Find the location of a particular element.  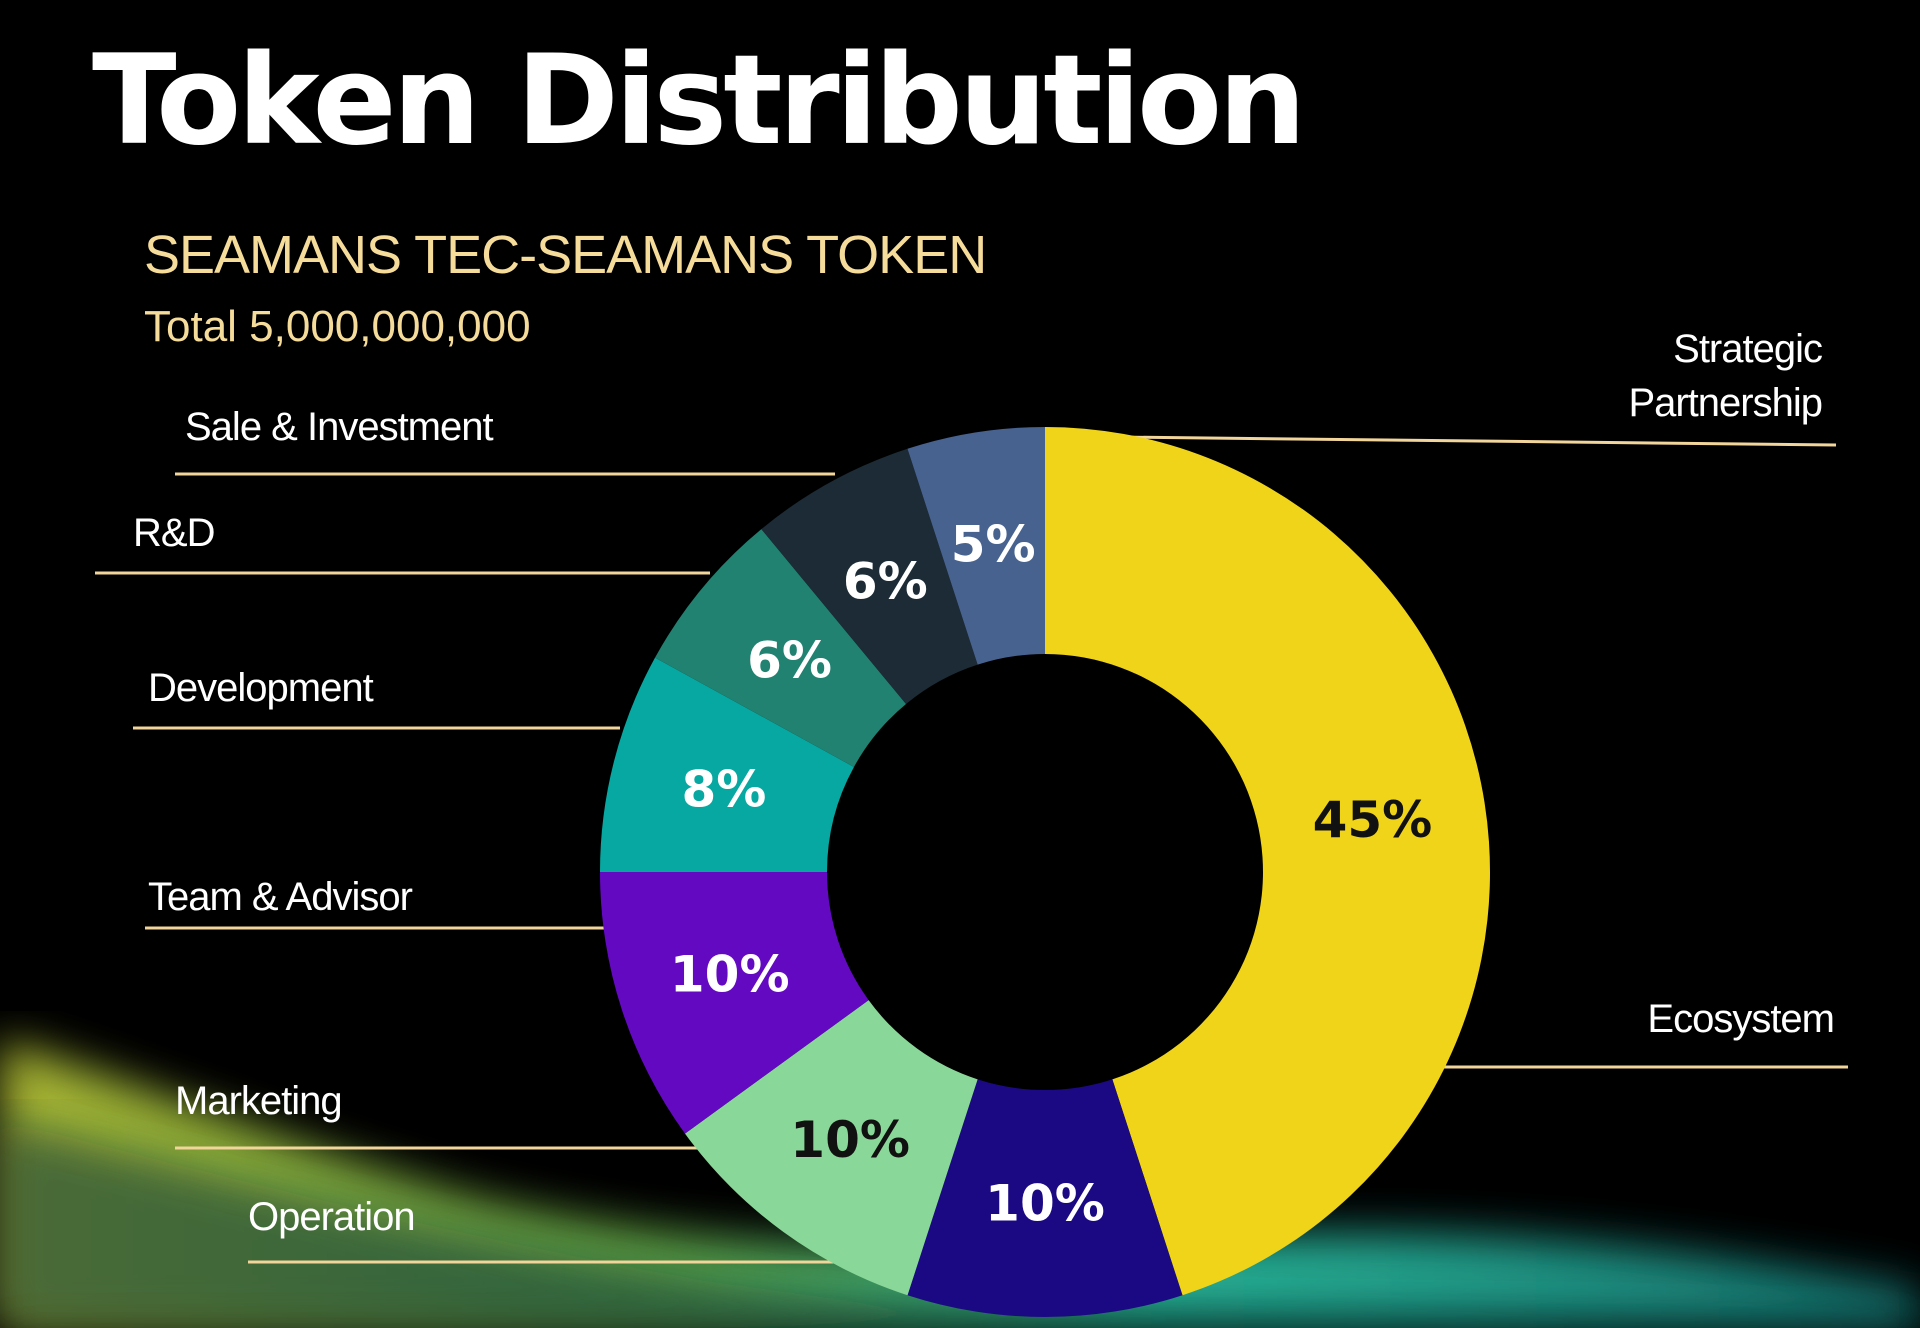

slice-value-strategic-partnership: 5% is located at coordinates (993, 545).